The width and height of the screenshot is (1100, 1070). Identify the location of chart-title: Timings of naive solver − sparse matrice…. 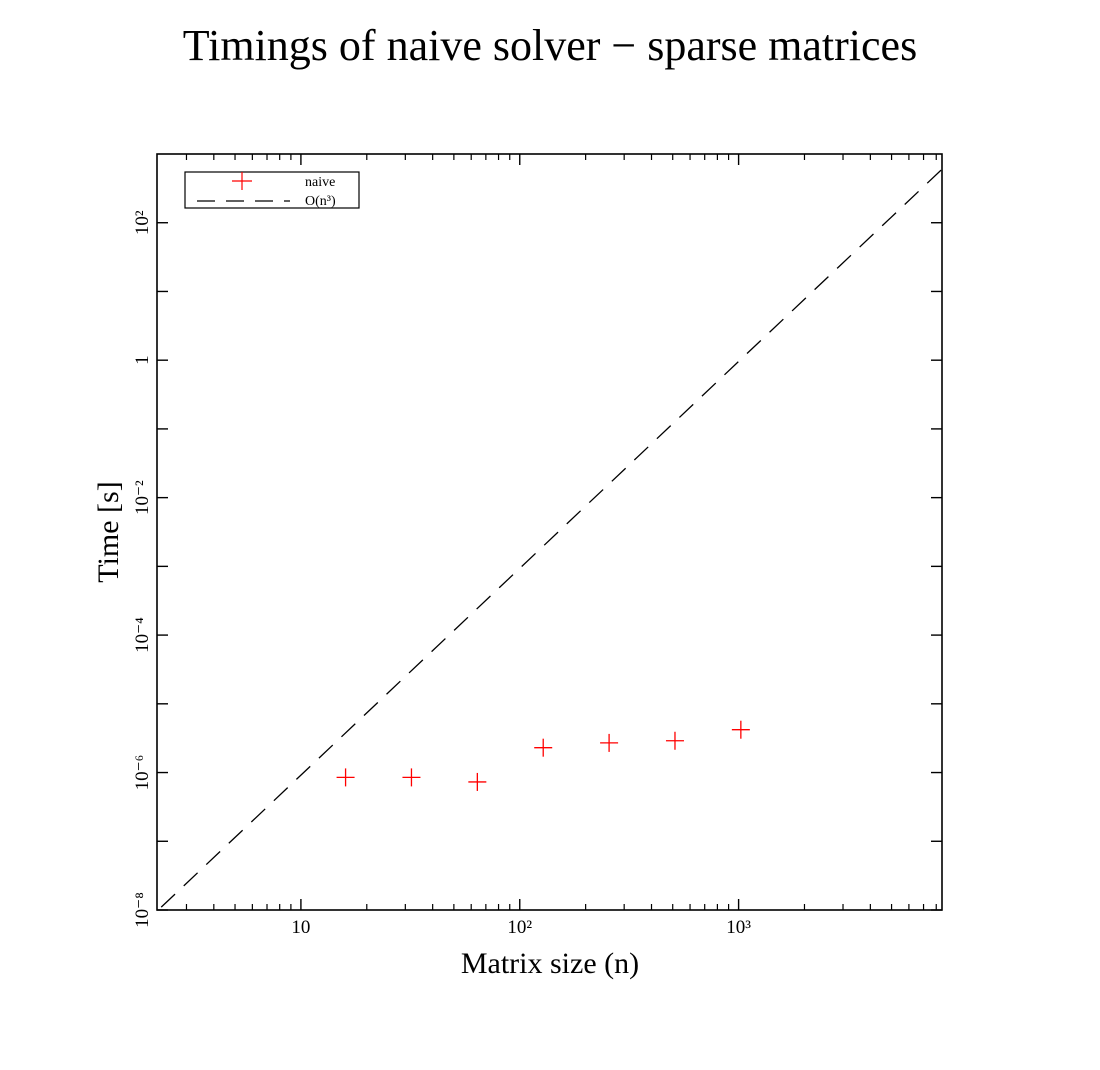
(550, 45).